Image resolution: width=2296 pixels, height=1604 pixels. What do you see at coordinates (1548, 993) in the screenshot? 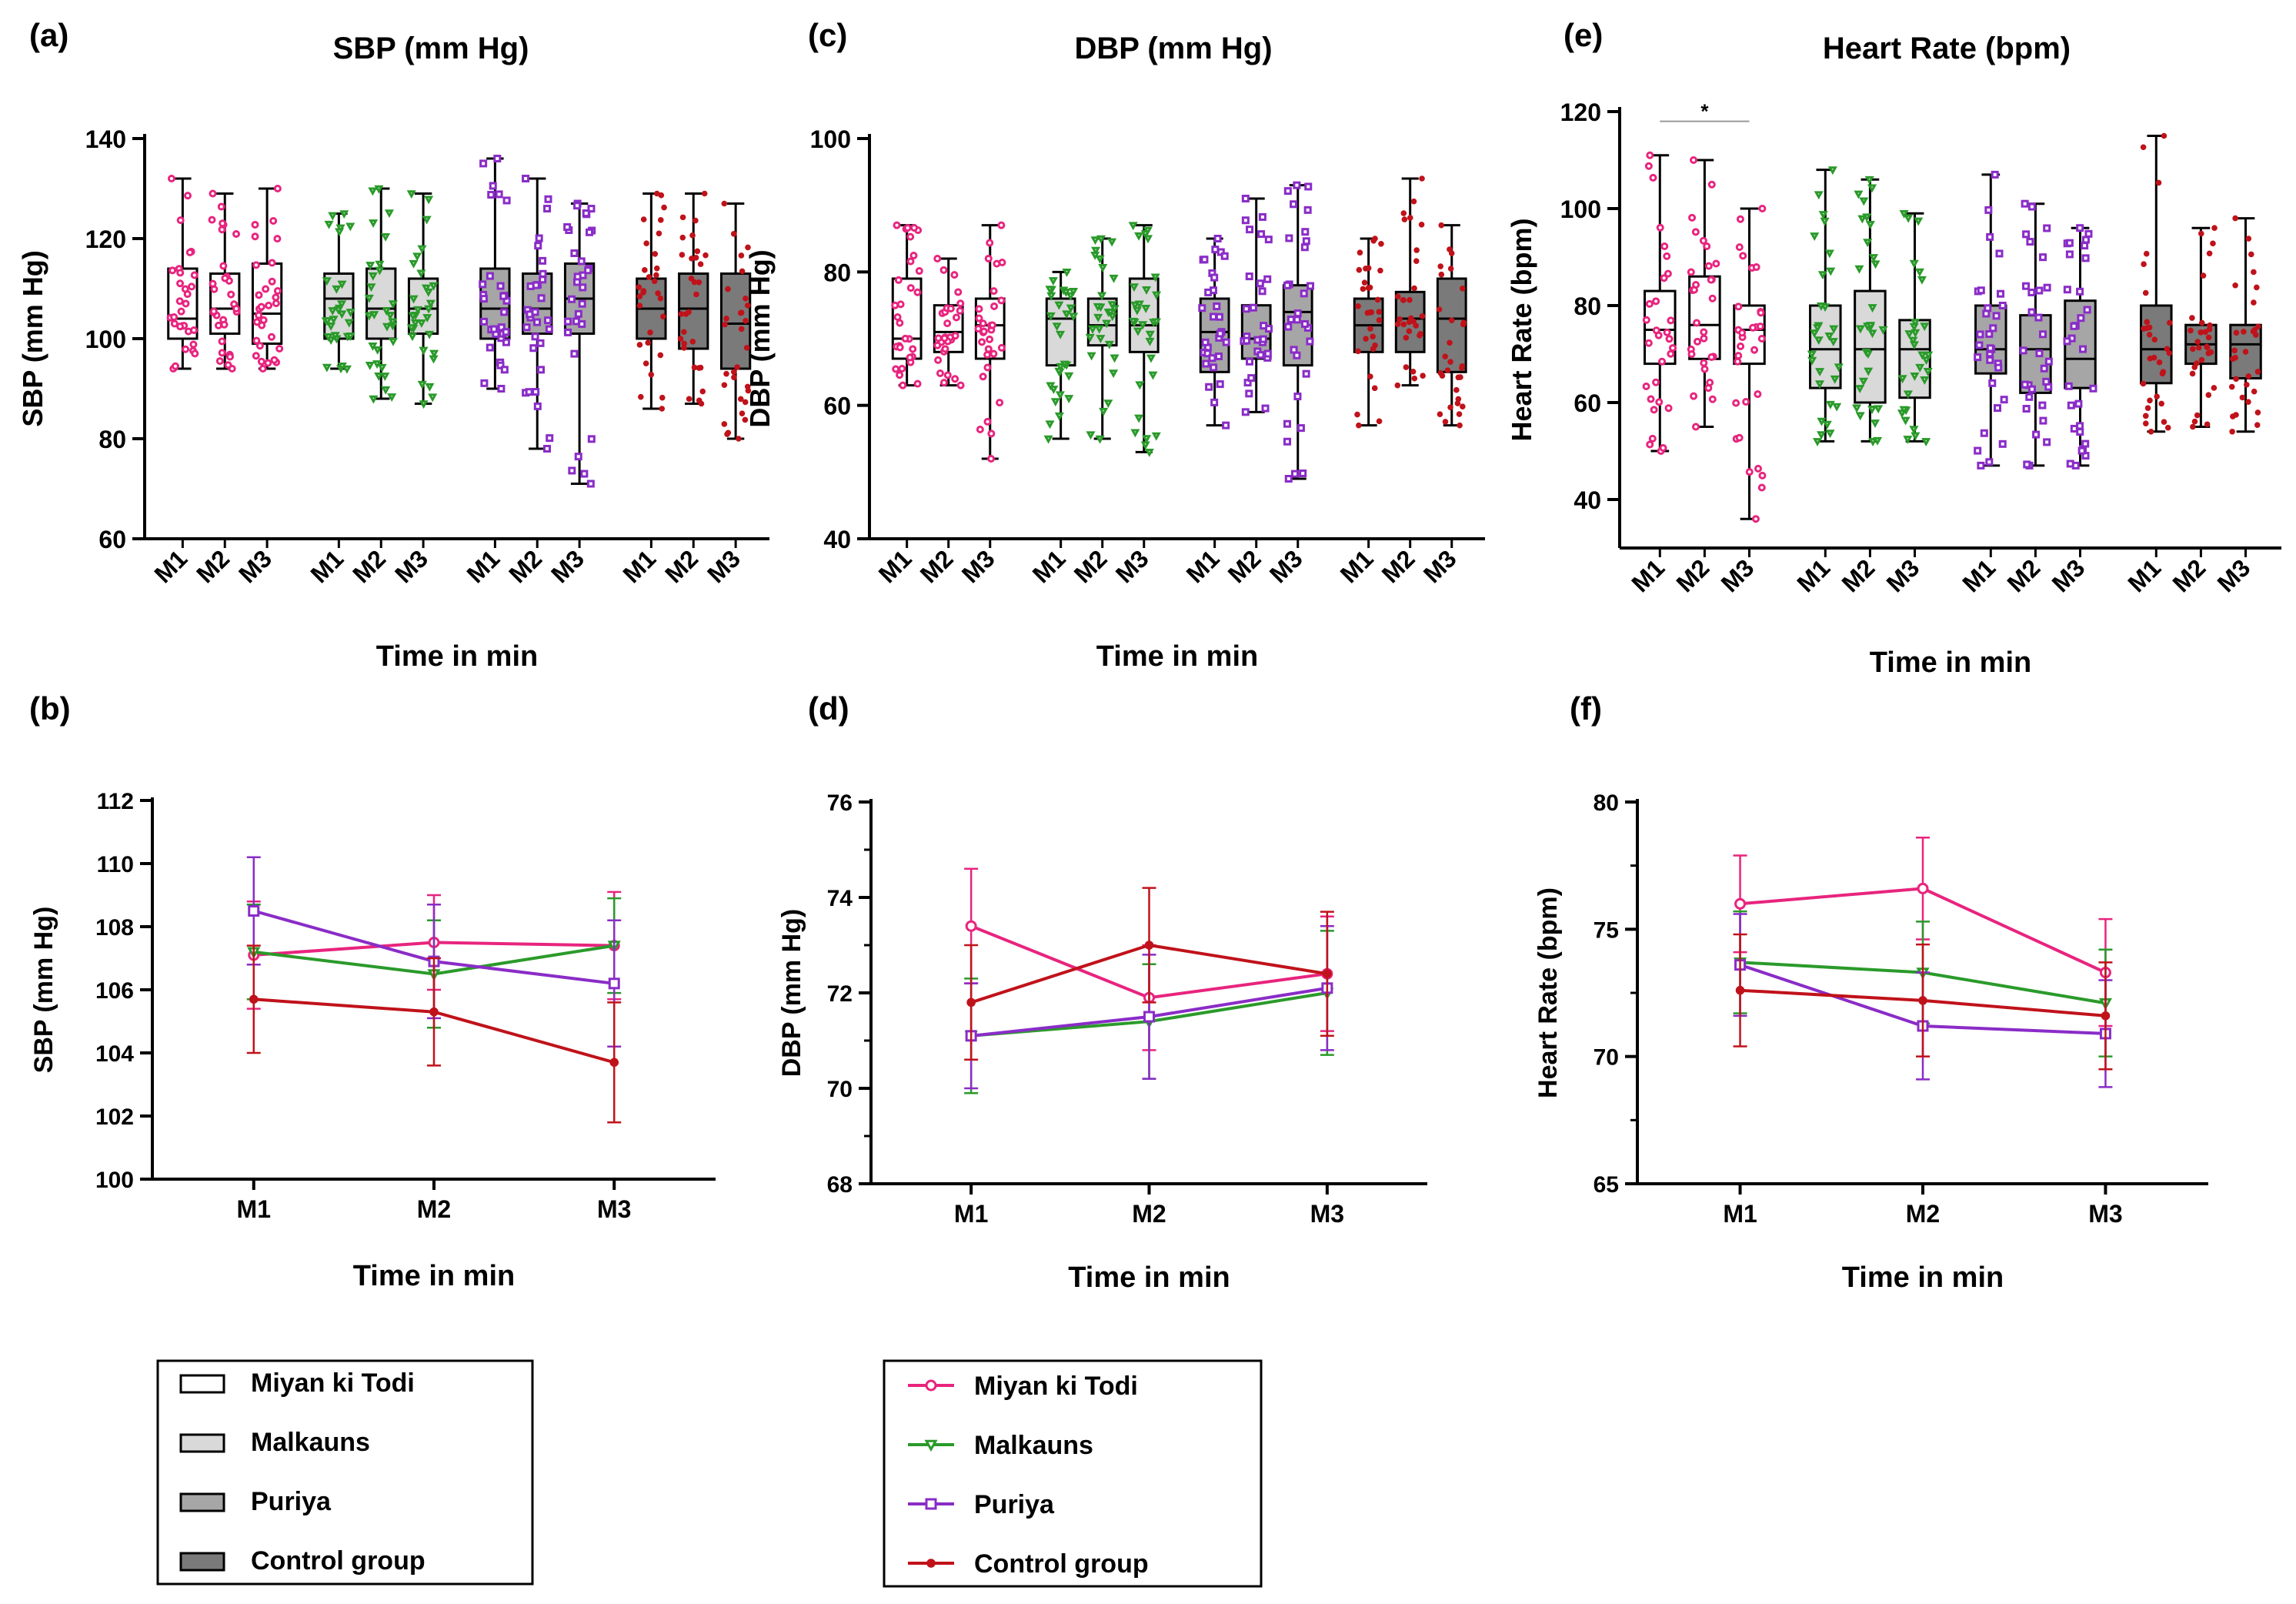
I see `y-axis-label: Heart Rate (bpm)` at bounding box center [1548, 993].